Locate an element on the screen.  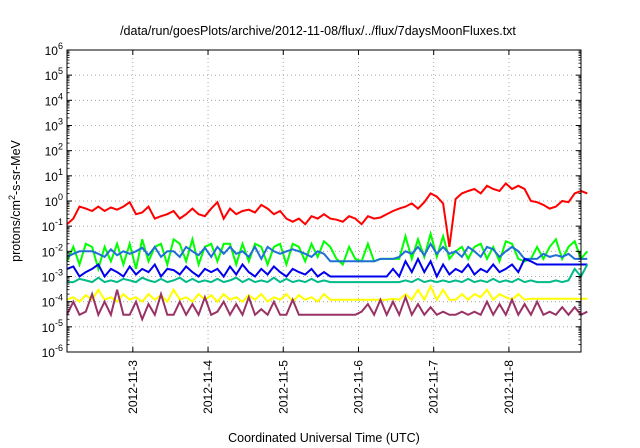
y-tick-exp: -3 is located at coordinates (59, 273).